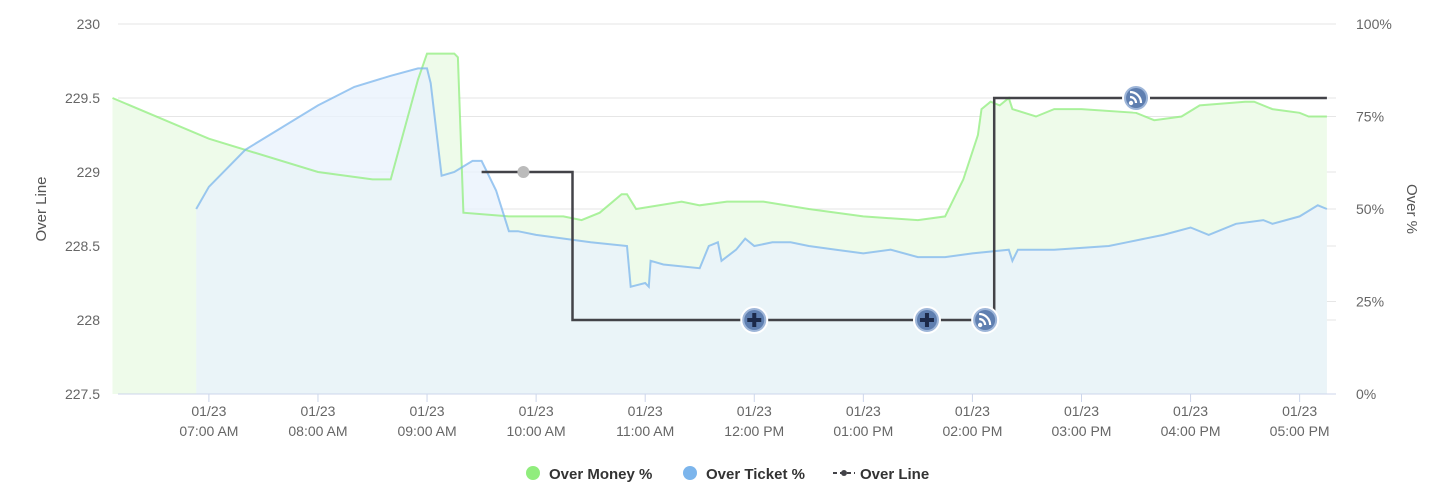 This screenshot has width=1453, height=501. I want to click on legend-label-over-money: Over Money %, so click(600, 474).